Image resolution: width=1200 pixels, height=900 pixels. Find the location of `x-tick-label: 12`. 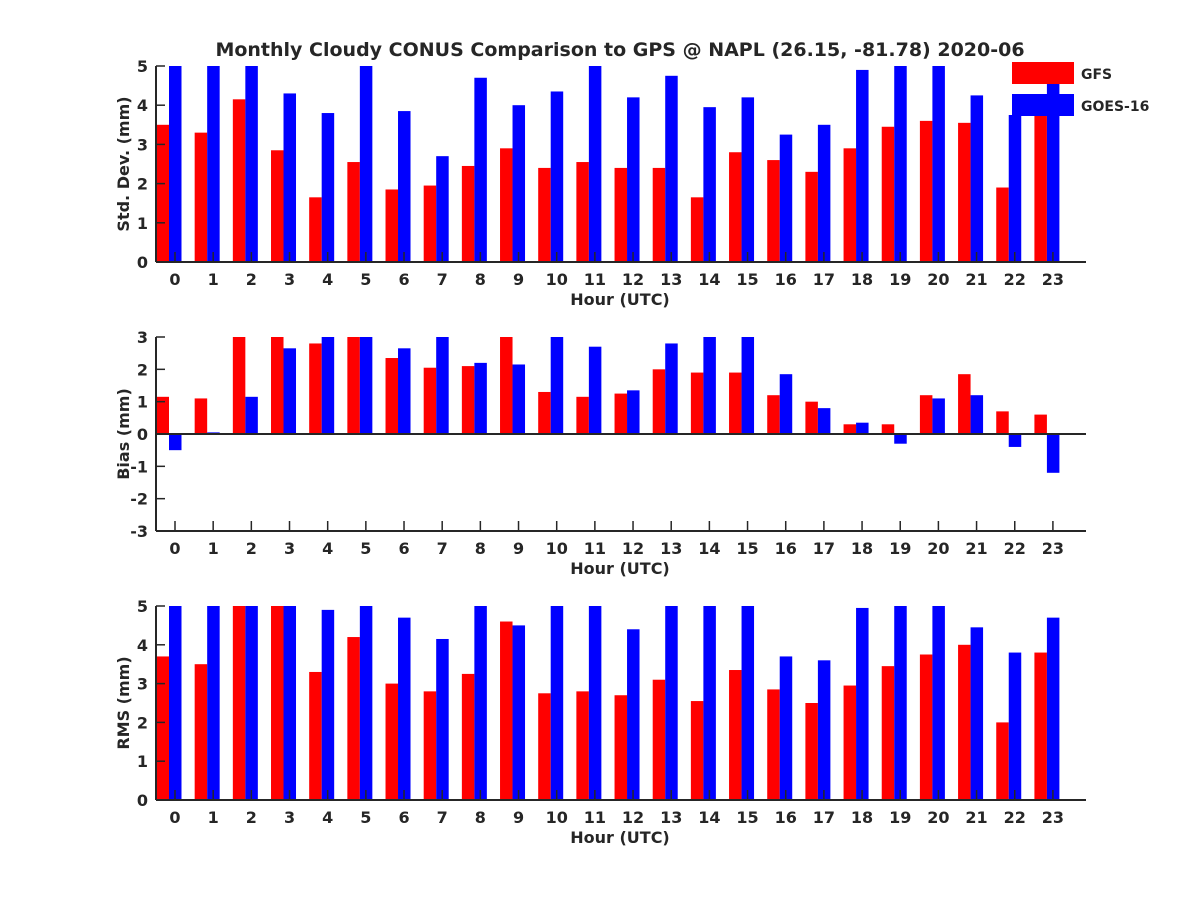

x-tick-label: 12 is located at coordinates (633, 279).